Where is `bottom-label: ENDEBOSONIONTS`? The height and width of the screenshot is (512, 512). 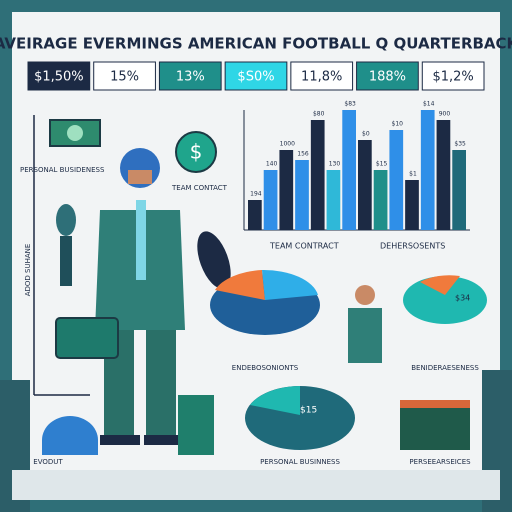 bottom-label: ENDEBOSONIONTS is located at coordinates (265, 368).